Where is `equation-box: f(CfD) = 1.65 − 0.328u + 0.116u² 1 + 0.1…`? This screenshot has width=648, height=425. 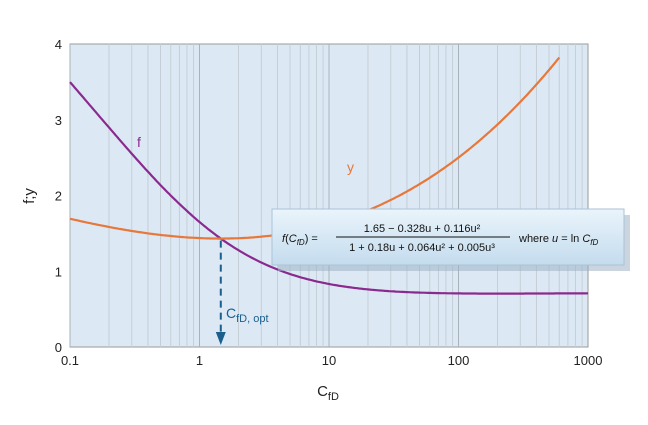
equation-box: f(CfD) = 1.65 − 0.328u + 0.116u² 1 + 0.1… is located at coordinates (450, 239).